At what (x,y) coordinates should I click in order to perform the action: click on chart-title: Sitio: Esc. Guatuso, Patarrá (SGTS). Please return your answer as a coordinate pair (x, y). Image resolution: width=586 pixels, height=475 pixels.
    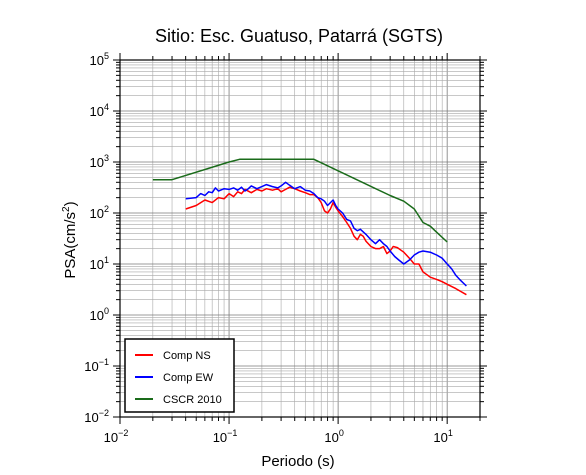
    Looking at the image, I should click on (299, 36).